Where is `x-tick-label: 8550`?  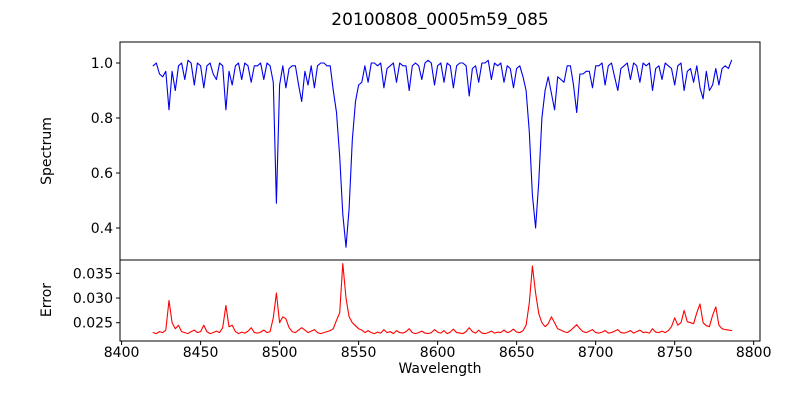
x-tick-label: 8550 is located at coordinates (359, 353).